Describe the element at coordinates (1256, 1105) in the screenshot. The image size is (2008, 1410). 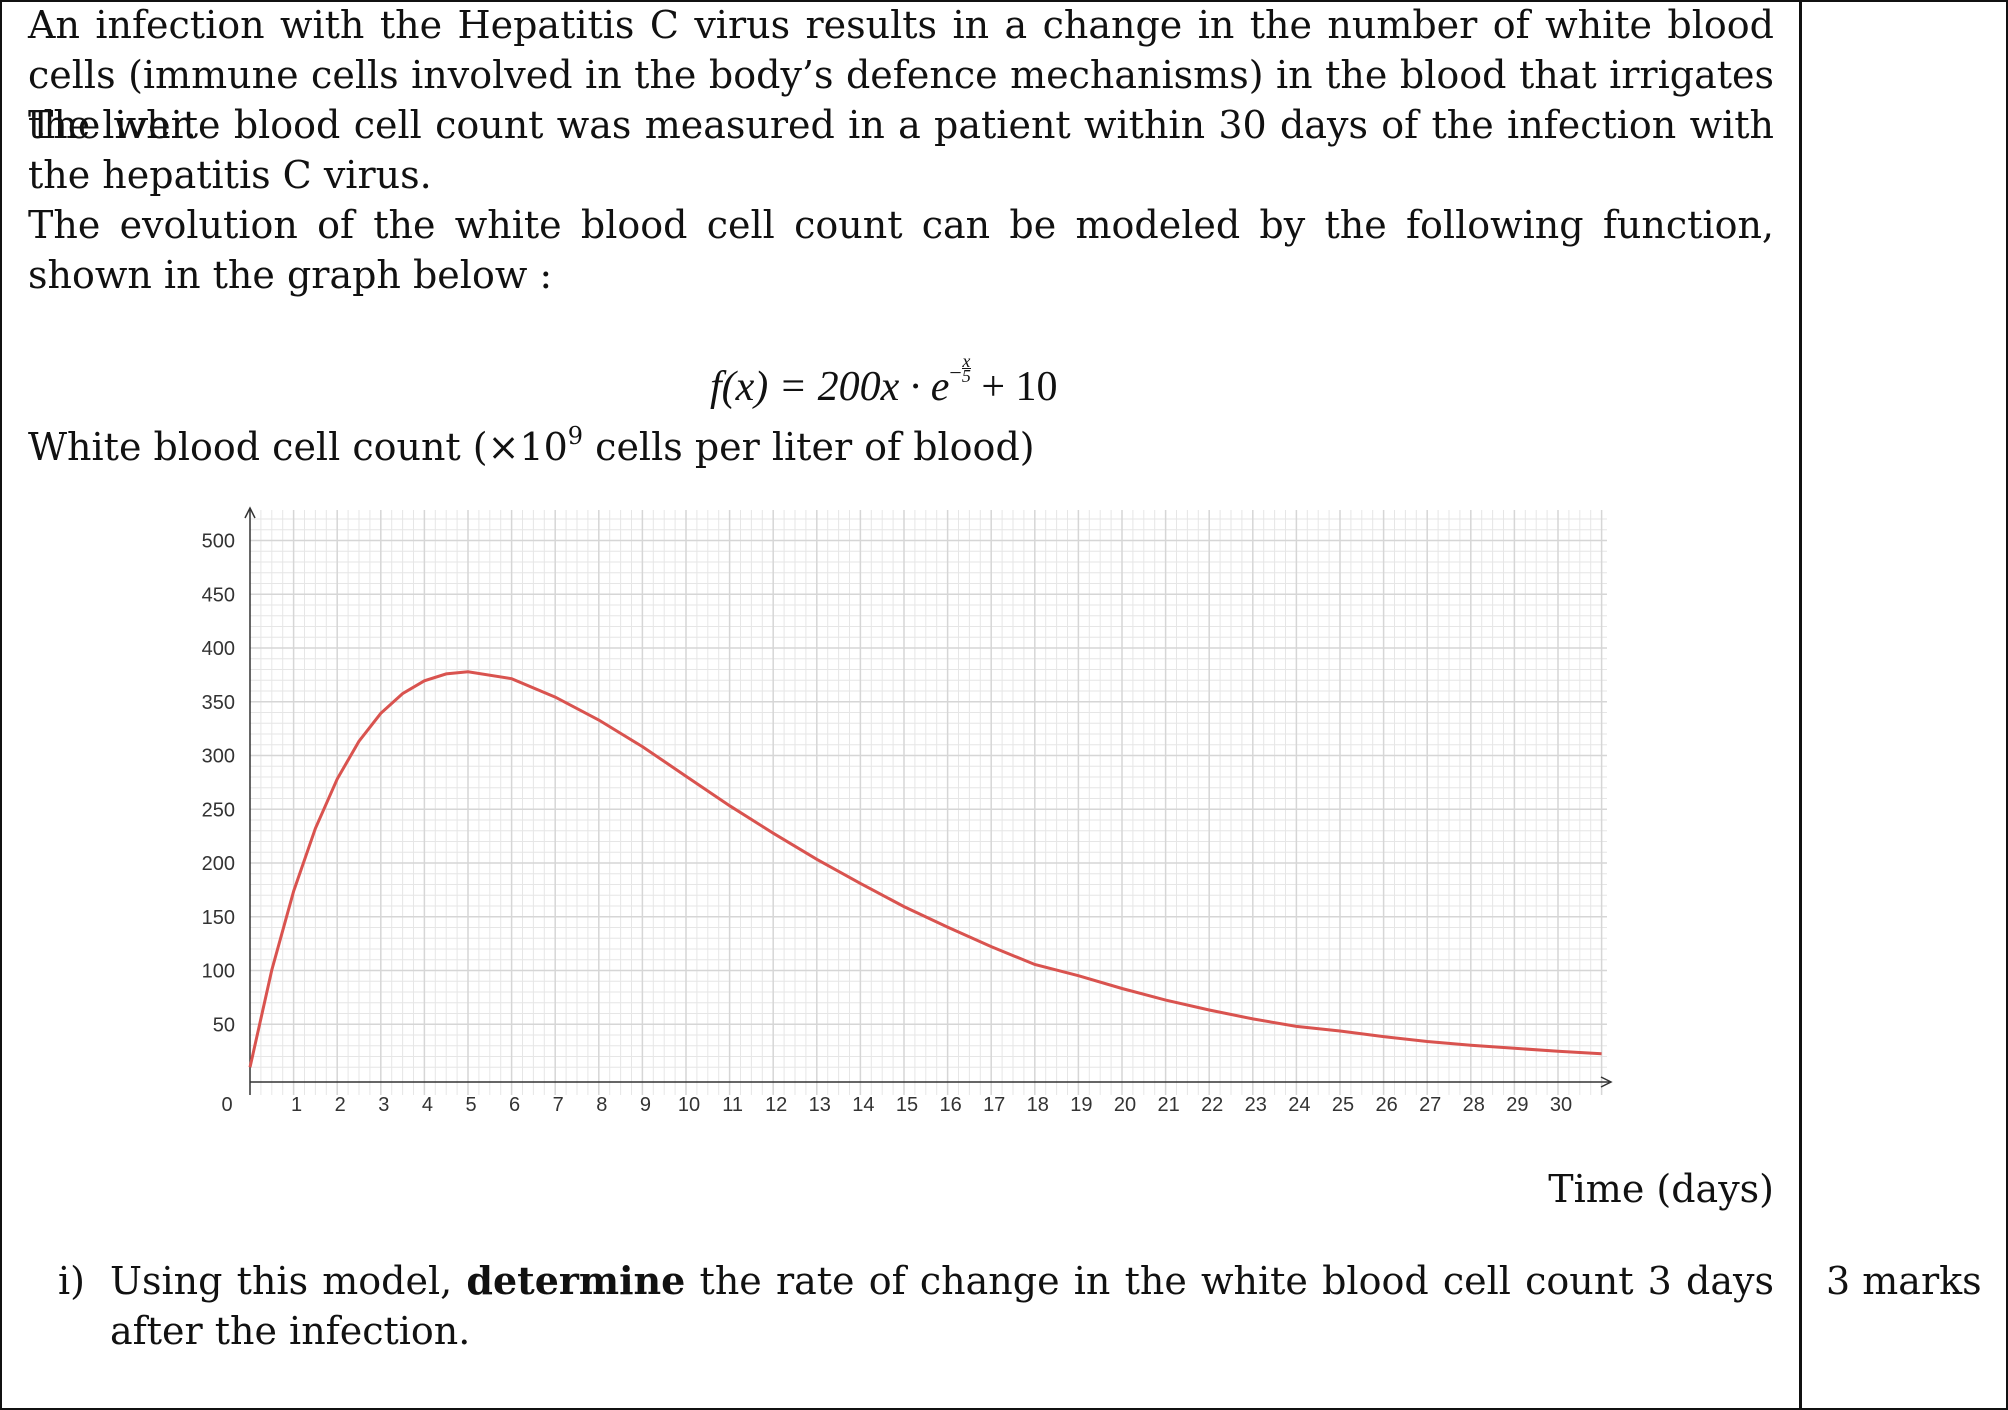
I see `x-tick-label: 23` at that location.